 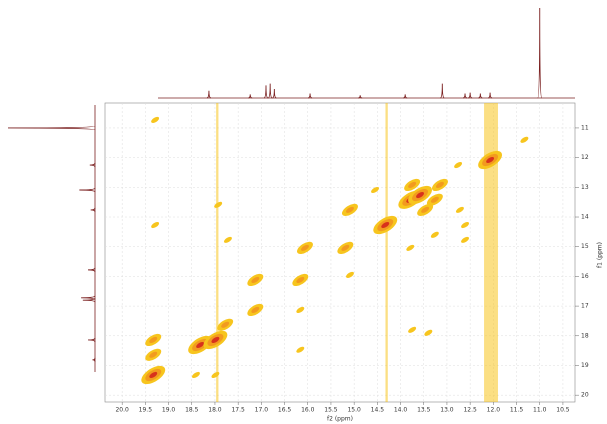 What do you see at coordinates (585, 276) in the screenshot?
I see `y-tick-label: 16` at bounding box center [585, 276].